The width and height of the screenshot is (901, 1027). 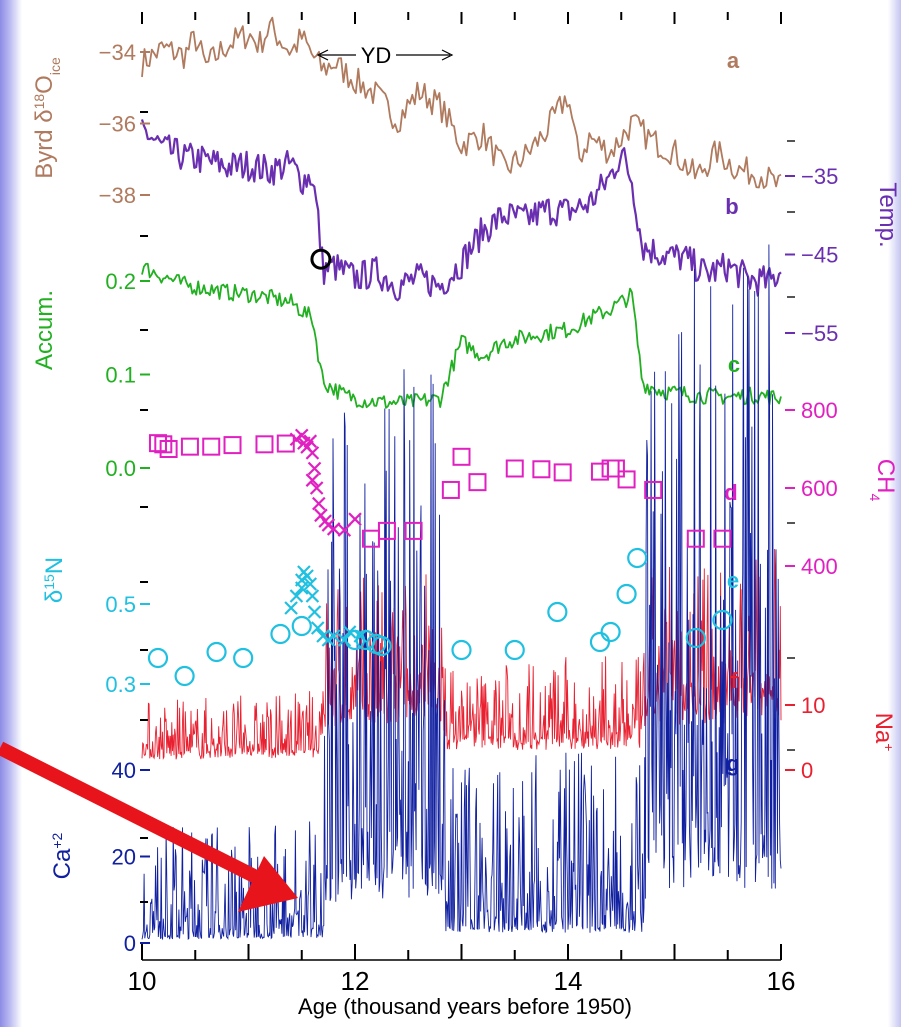 I want to click on series-line-b, so click(x=461, y=210).